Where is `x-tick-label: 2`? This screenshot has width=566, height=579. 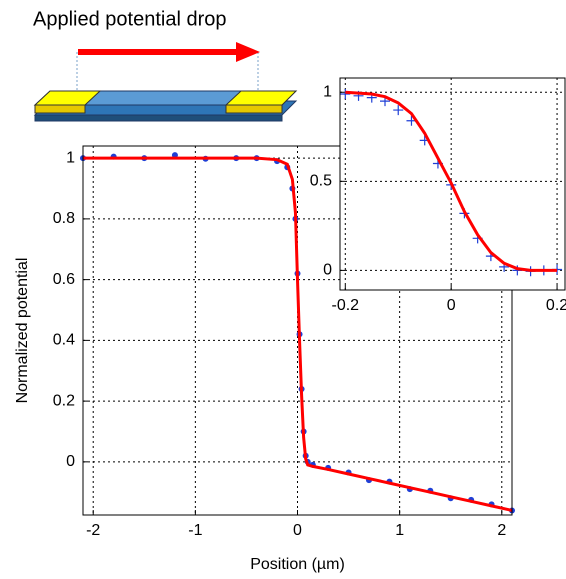 x-tick-label: 2 is located at coordinates (501, 530).